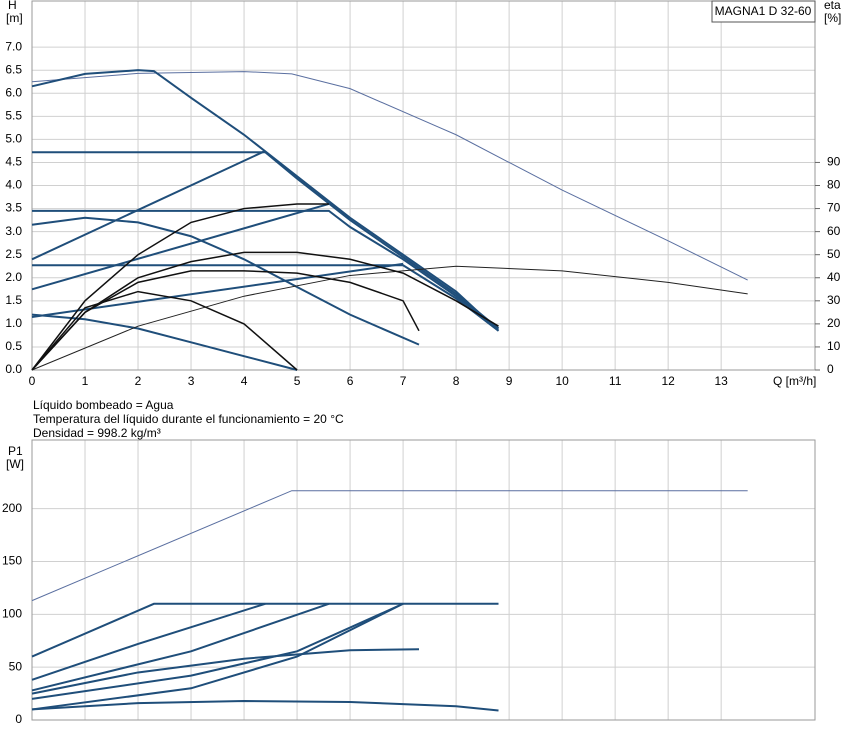 The width and height of the screenshot is (847, 742). Describe the element at coordinates (12, 6) in the screenshot. I see `y-label: H` at that location.